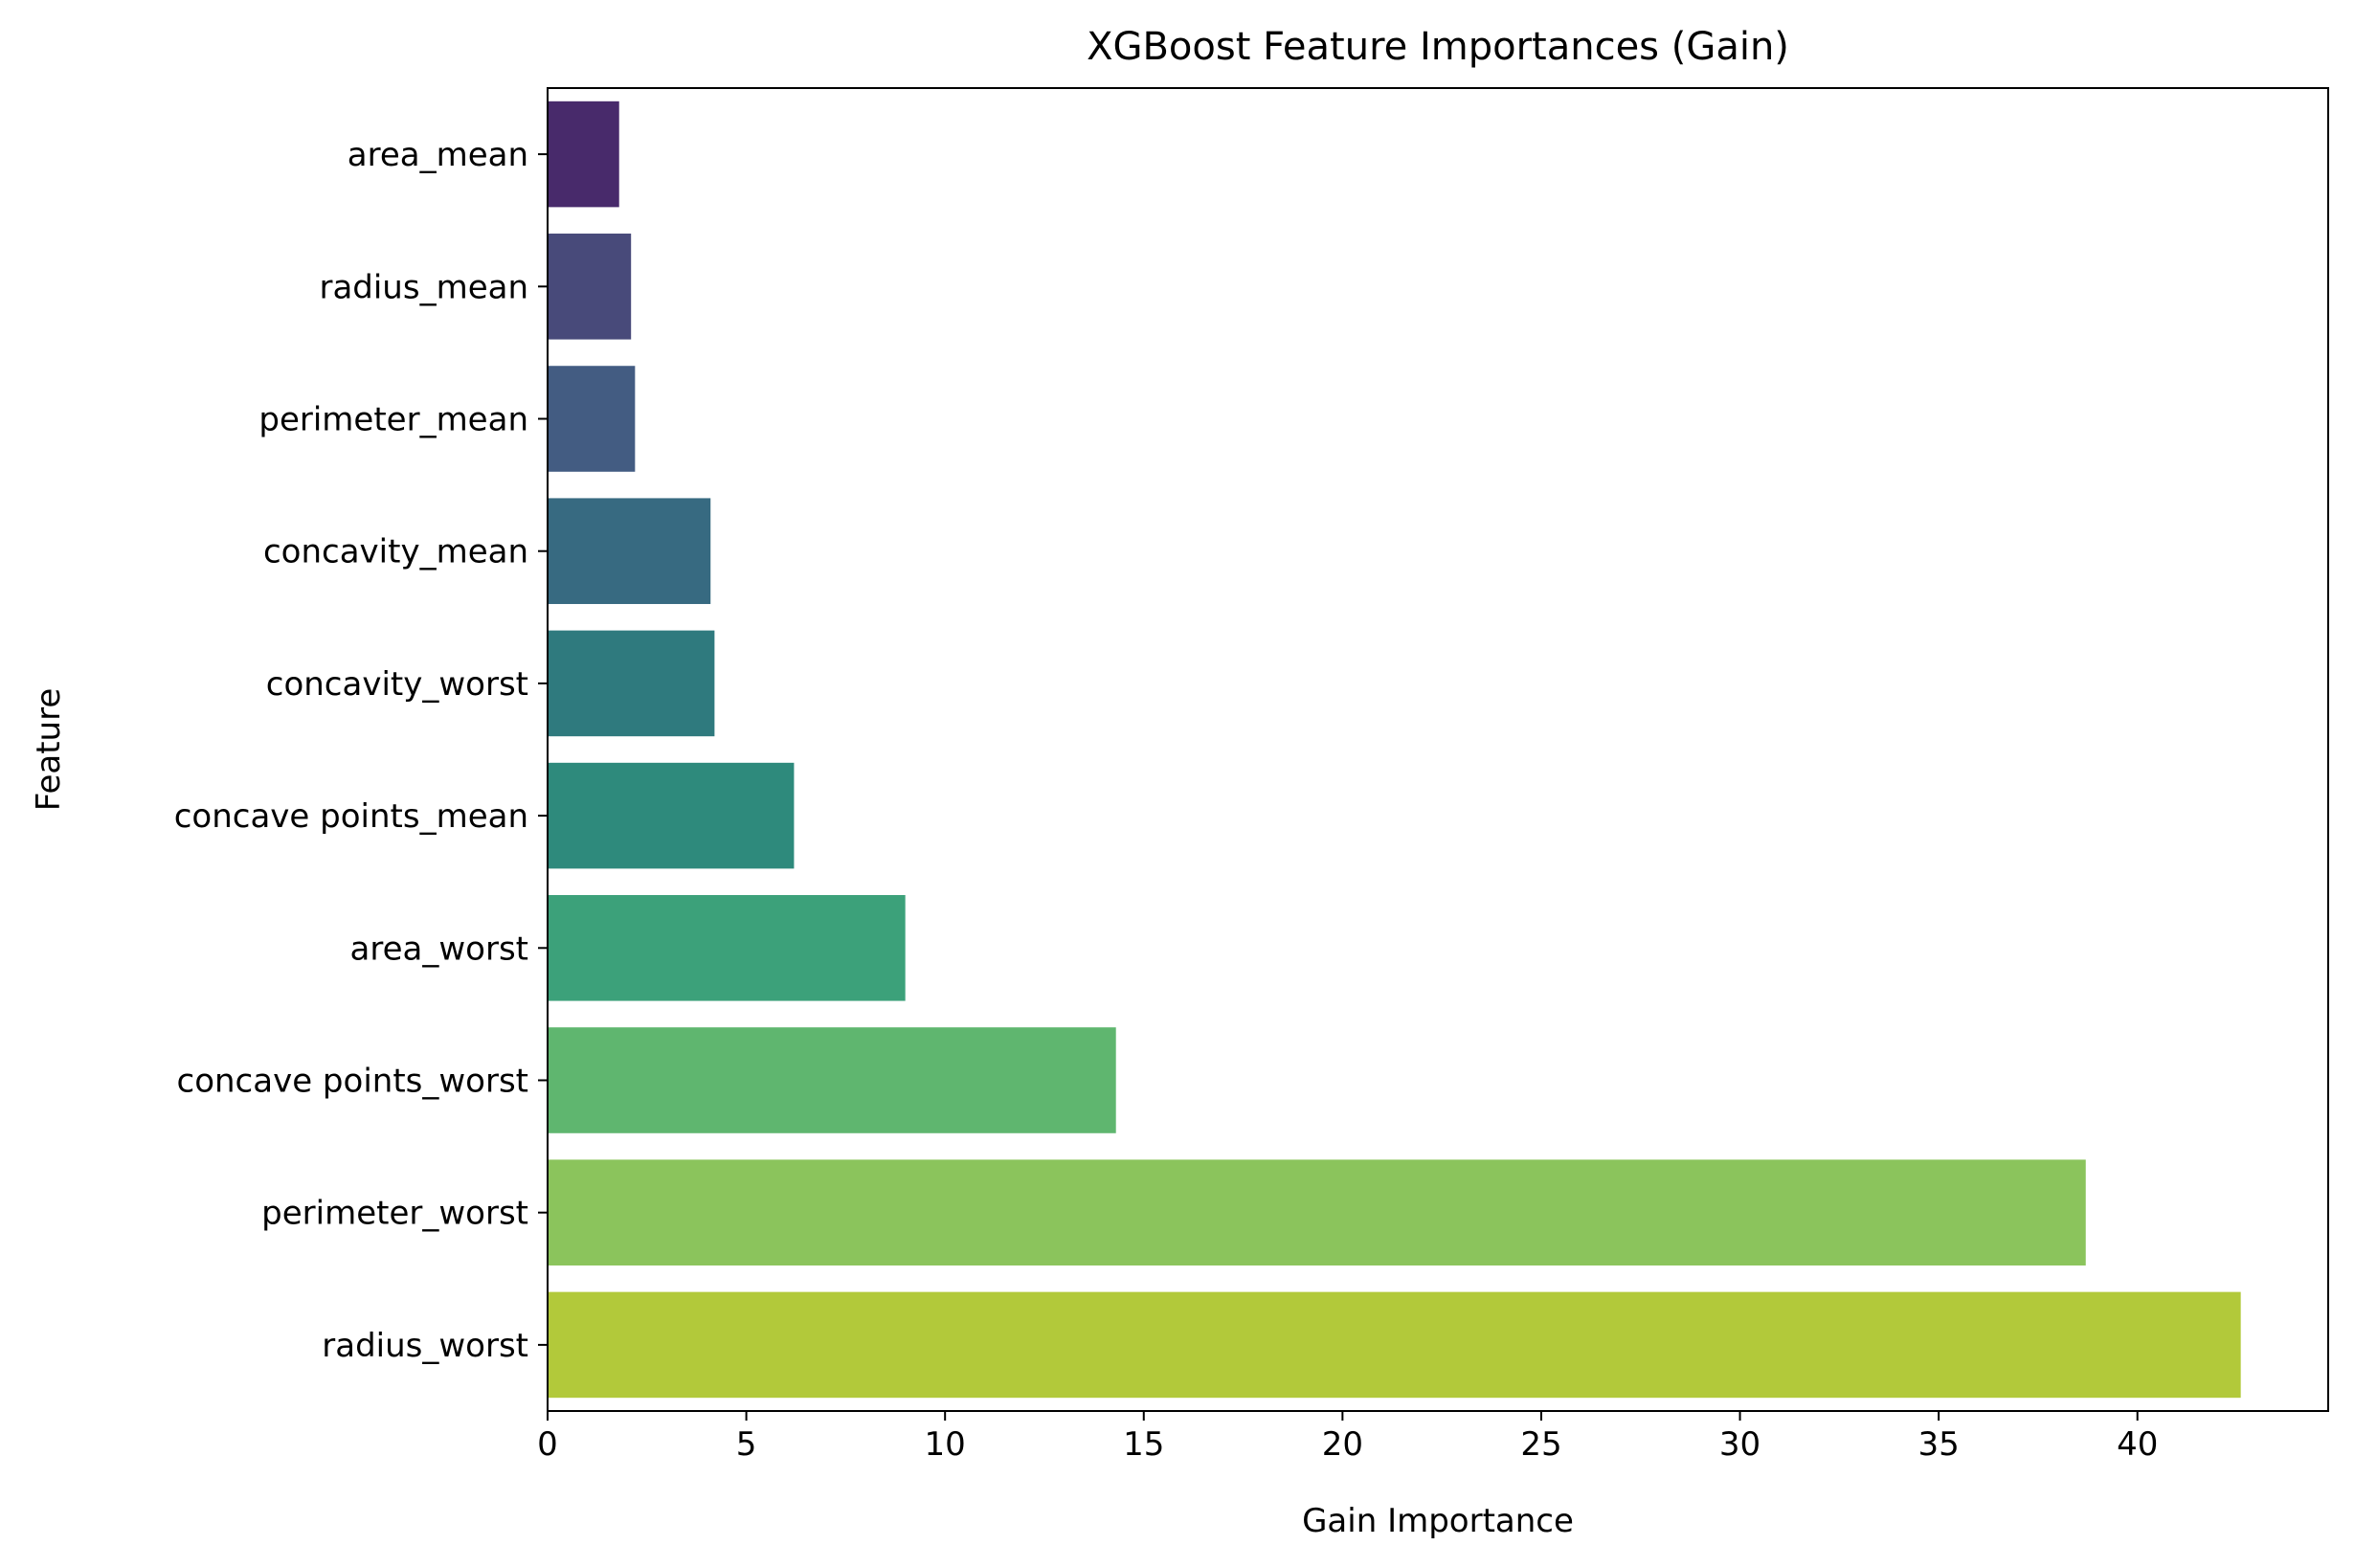  Describe the element at coordinates (1143, 1445) in the screenshot. I see `x-tick-label: 15` at that location.